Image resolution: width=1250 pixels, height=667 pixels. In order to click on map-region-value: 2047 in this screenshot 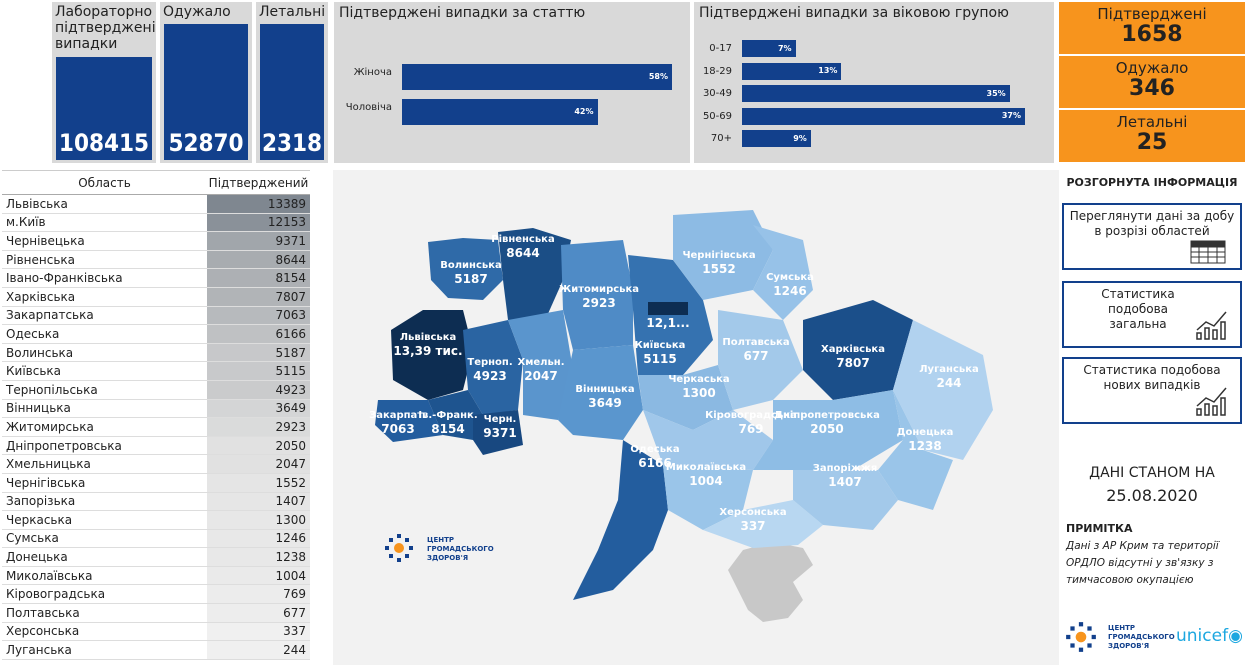, I will do `click(540, 376)`.